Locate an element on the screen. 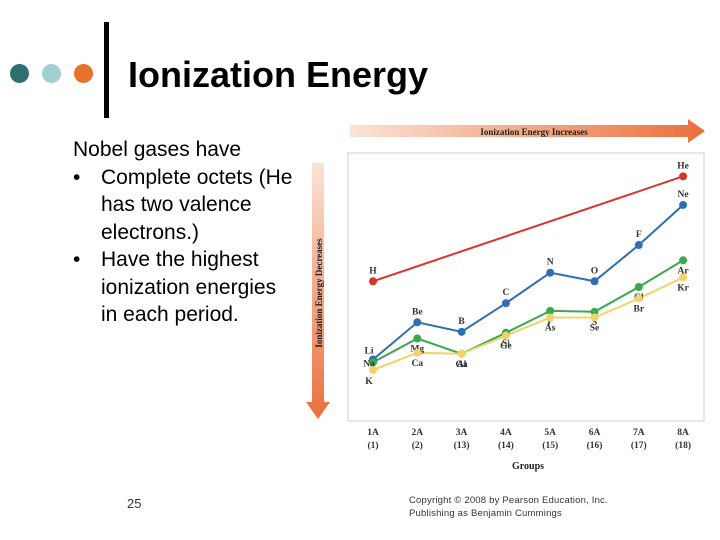 Image resolution: width=720 pixels, height=540 pixels. title-divider is located at coordinates (106, 70).